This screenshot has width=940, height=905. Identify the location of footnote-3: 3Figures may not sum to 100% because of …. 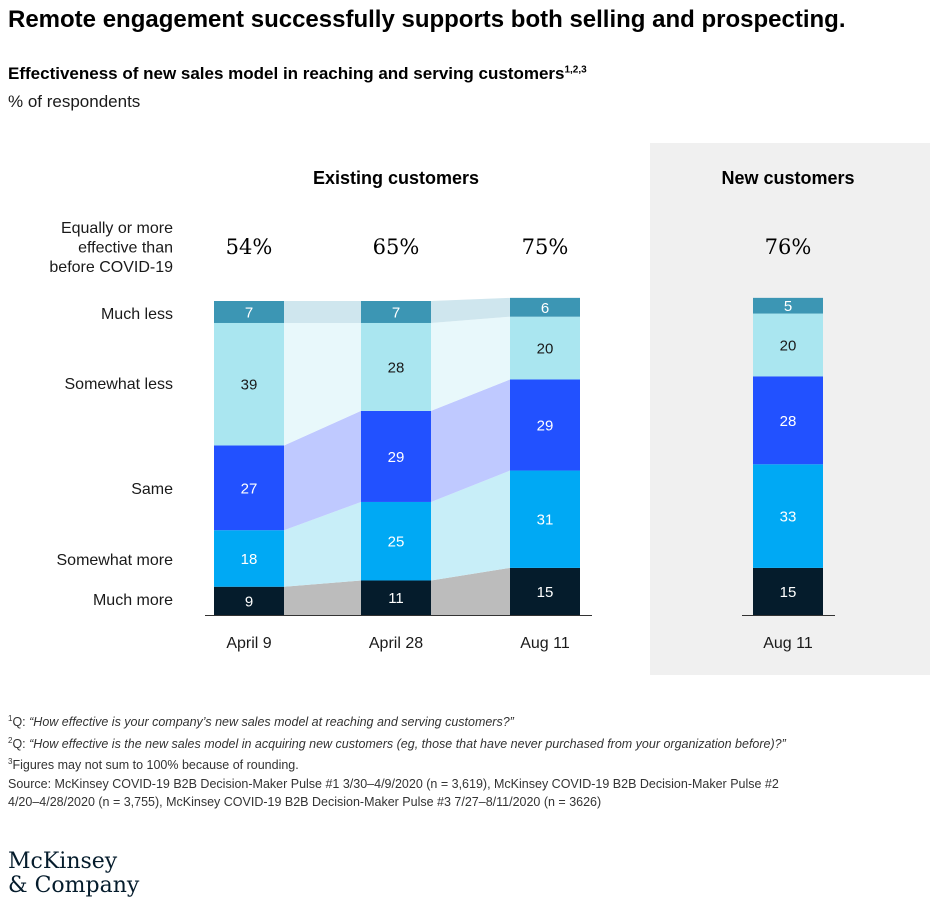
(153, 765).